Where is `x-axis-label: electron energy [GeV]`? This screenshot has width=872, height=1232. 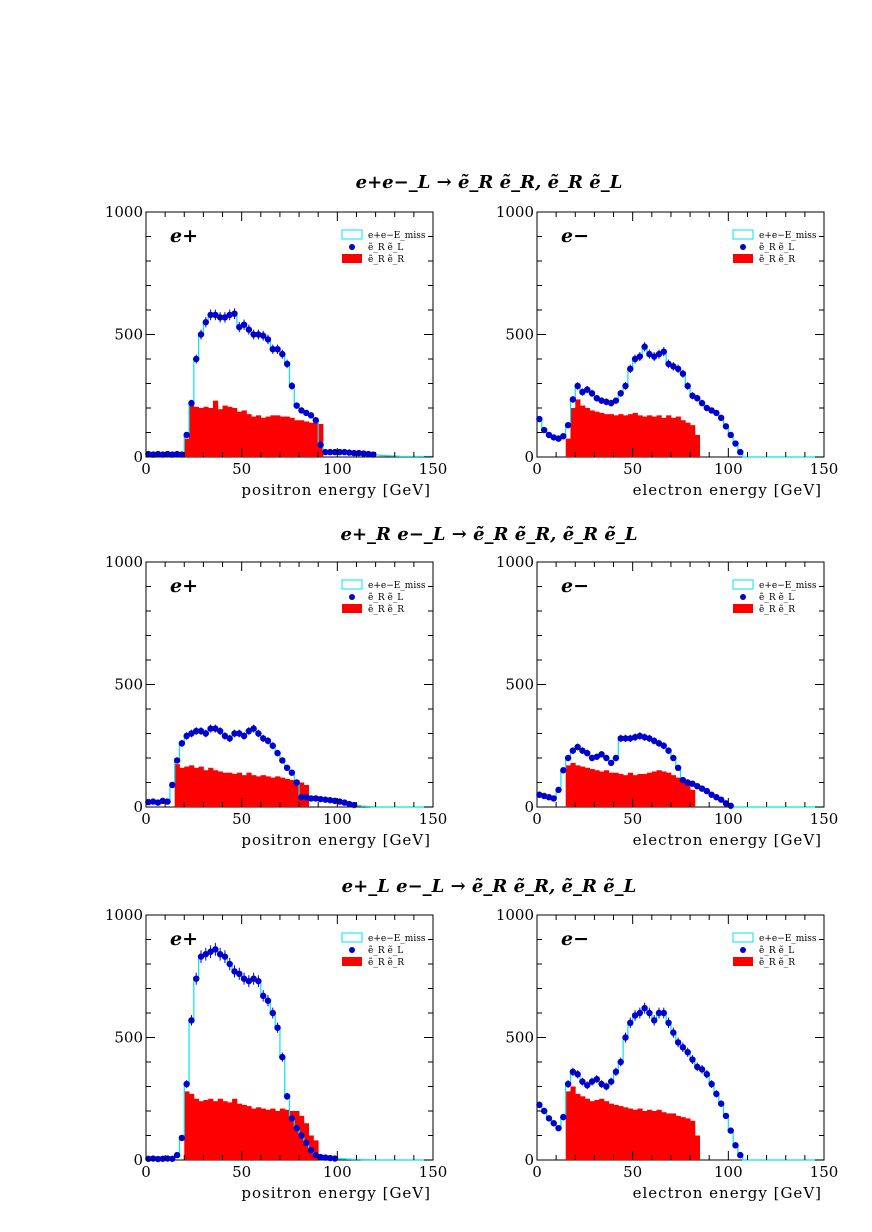 x-axis-label: electron energy [GeV] is located at coordinates (727, 1193).